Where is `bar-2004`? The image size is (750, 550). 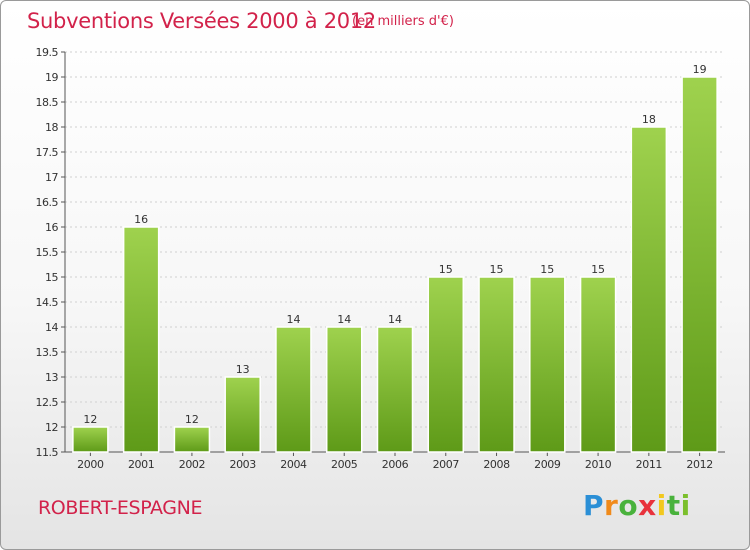
bar-2004 is located at coordinates (293, 389).